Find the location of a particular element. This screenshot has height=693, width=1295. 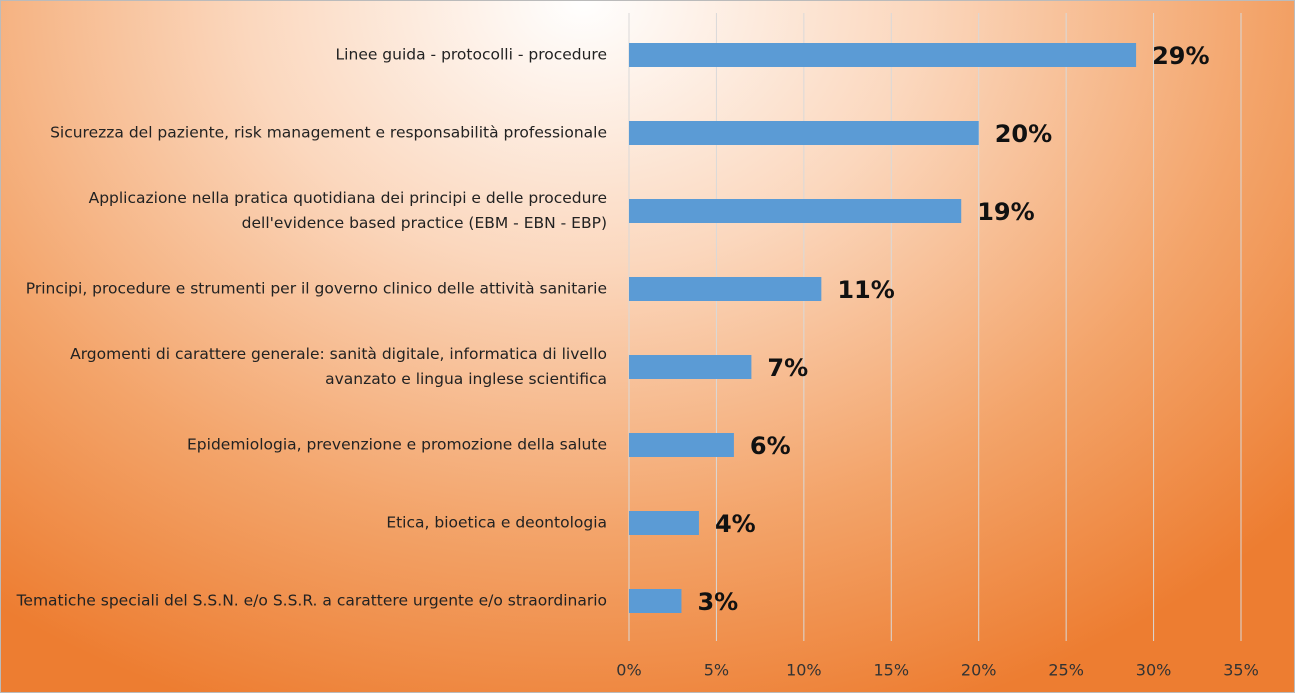

value-label: 4% is located at coordinates (735, 524).